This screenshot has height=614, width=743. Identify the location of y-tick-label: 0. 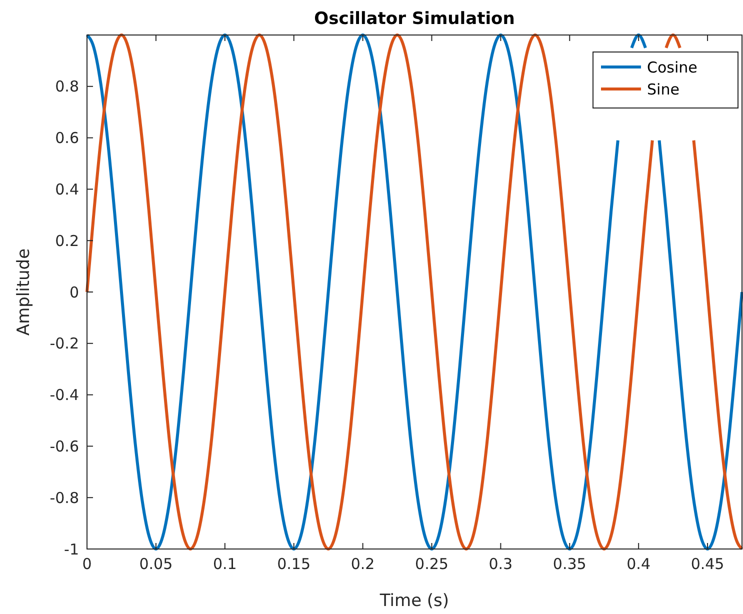
(74, 292).